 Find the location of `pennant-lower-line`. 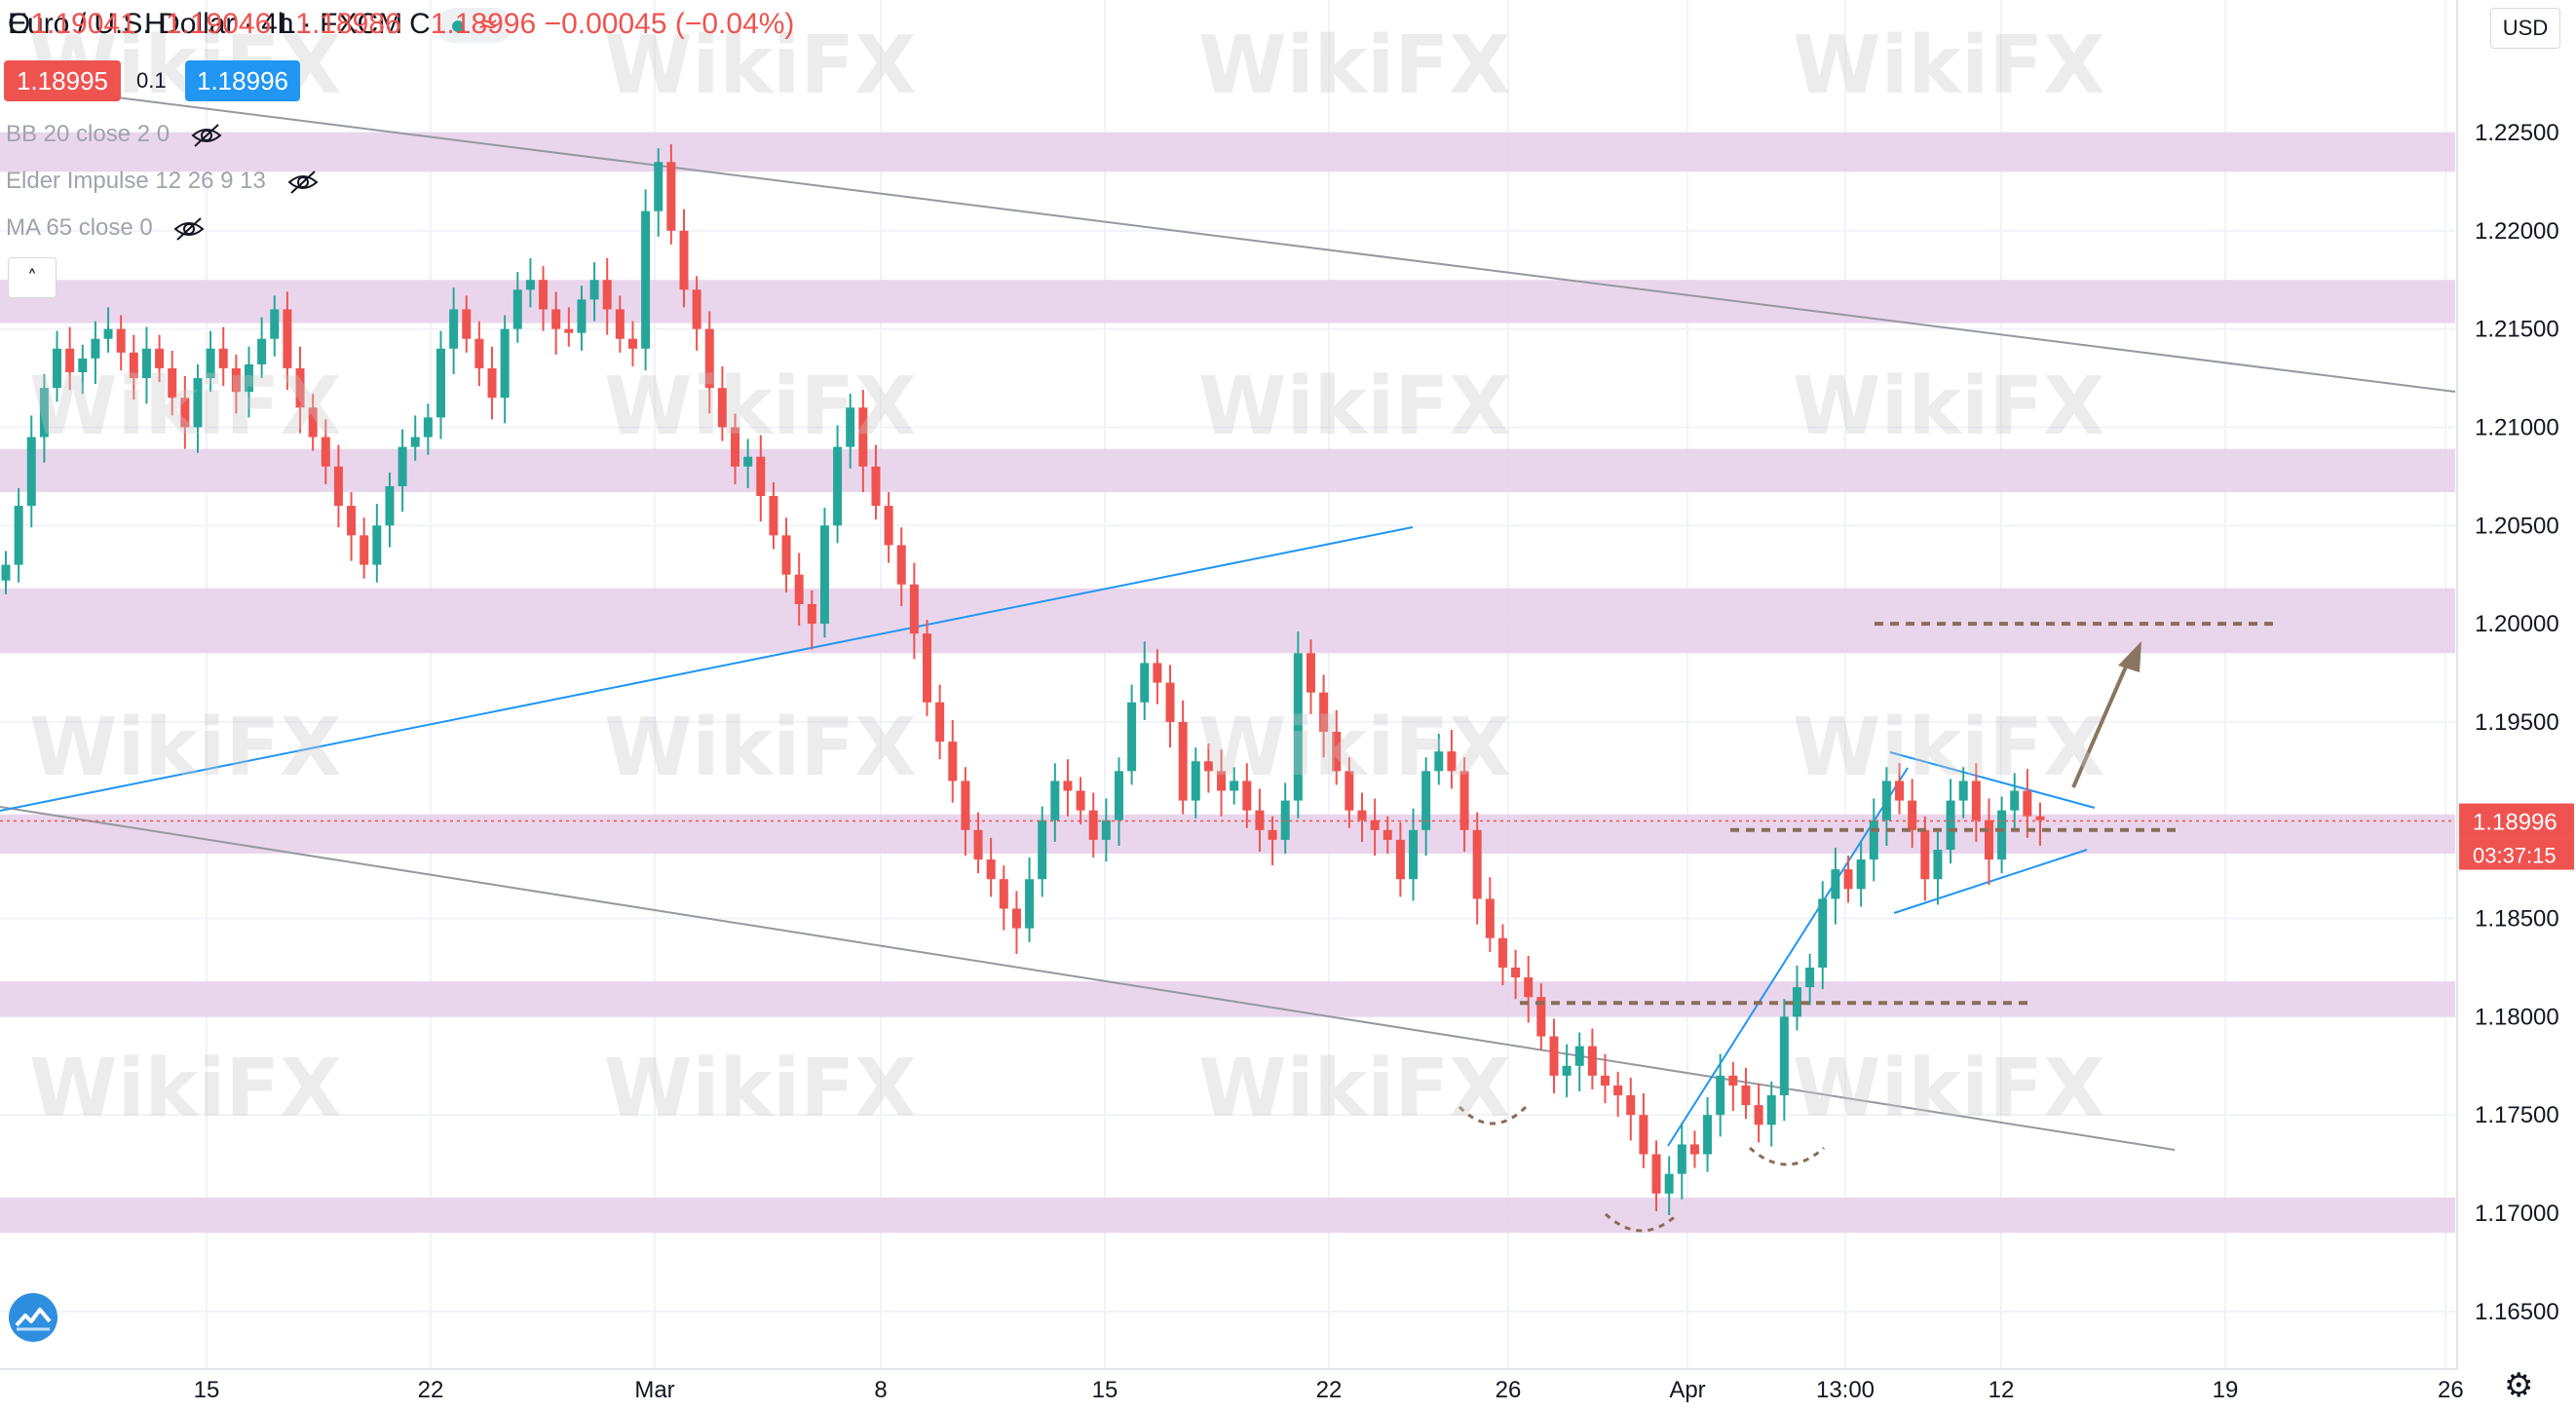

pennant-lower-line is located at coordinates (1990, 881).